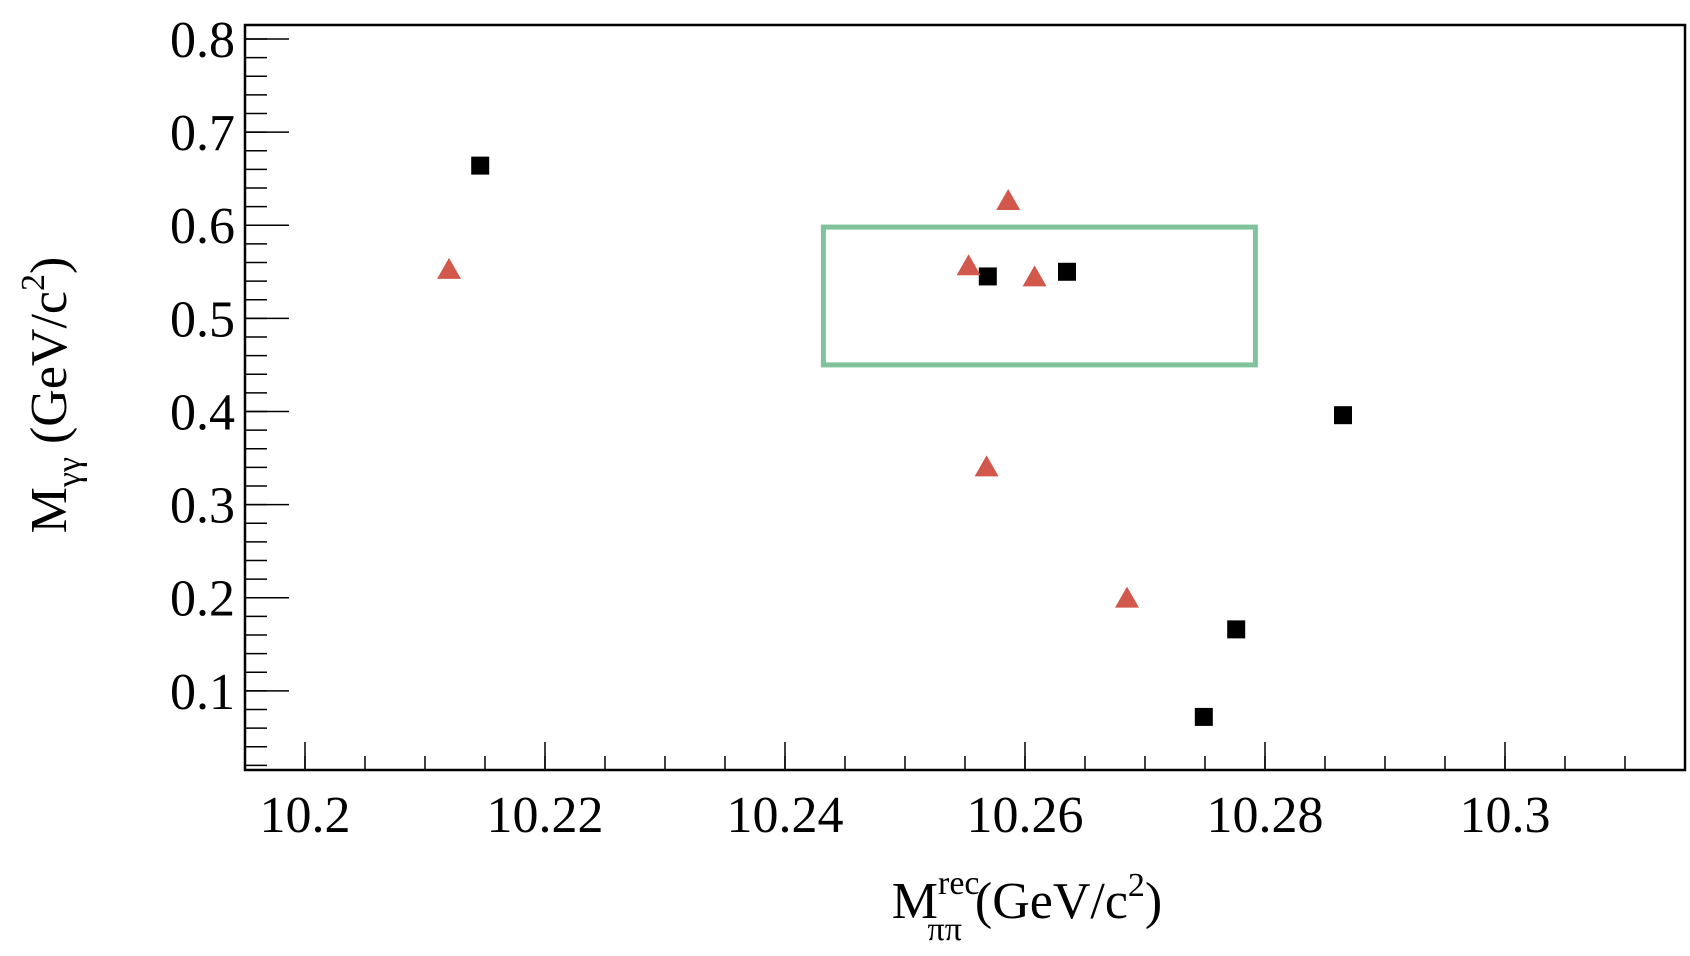  Describe the element at coordinates (1045, 901) in the screenshot. I see `x-axis-title-unit-open: (GeV/c` at that location.